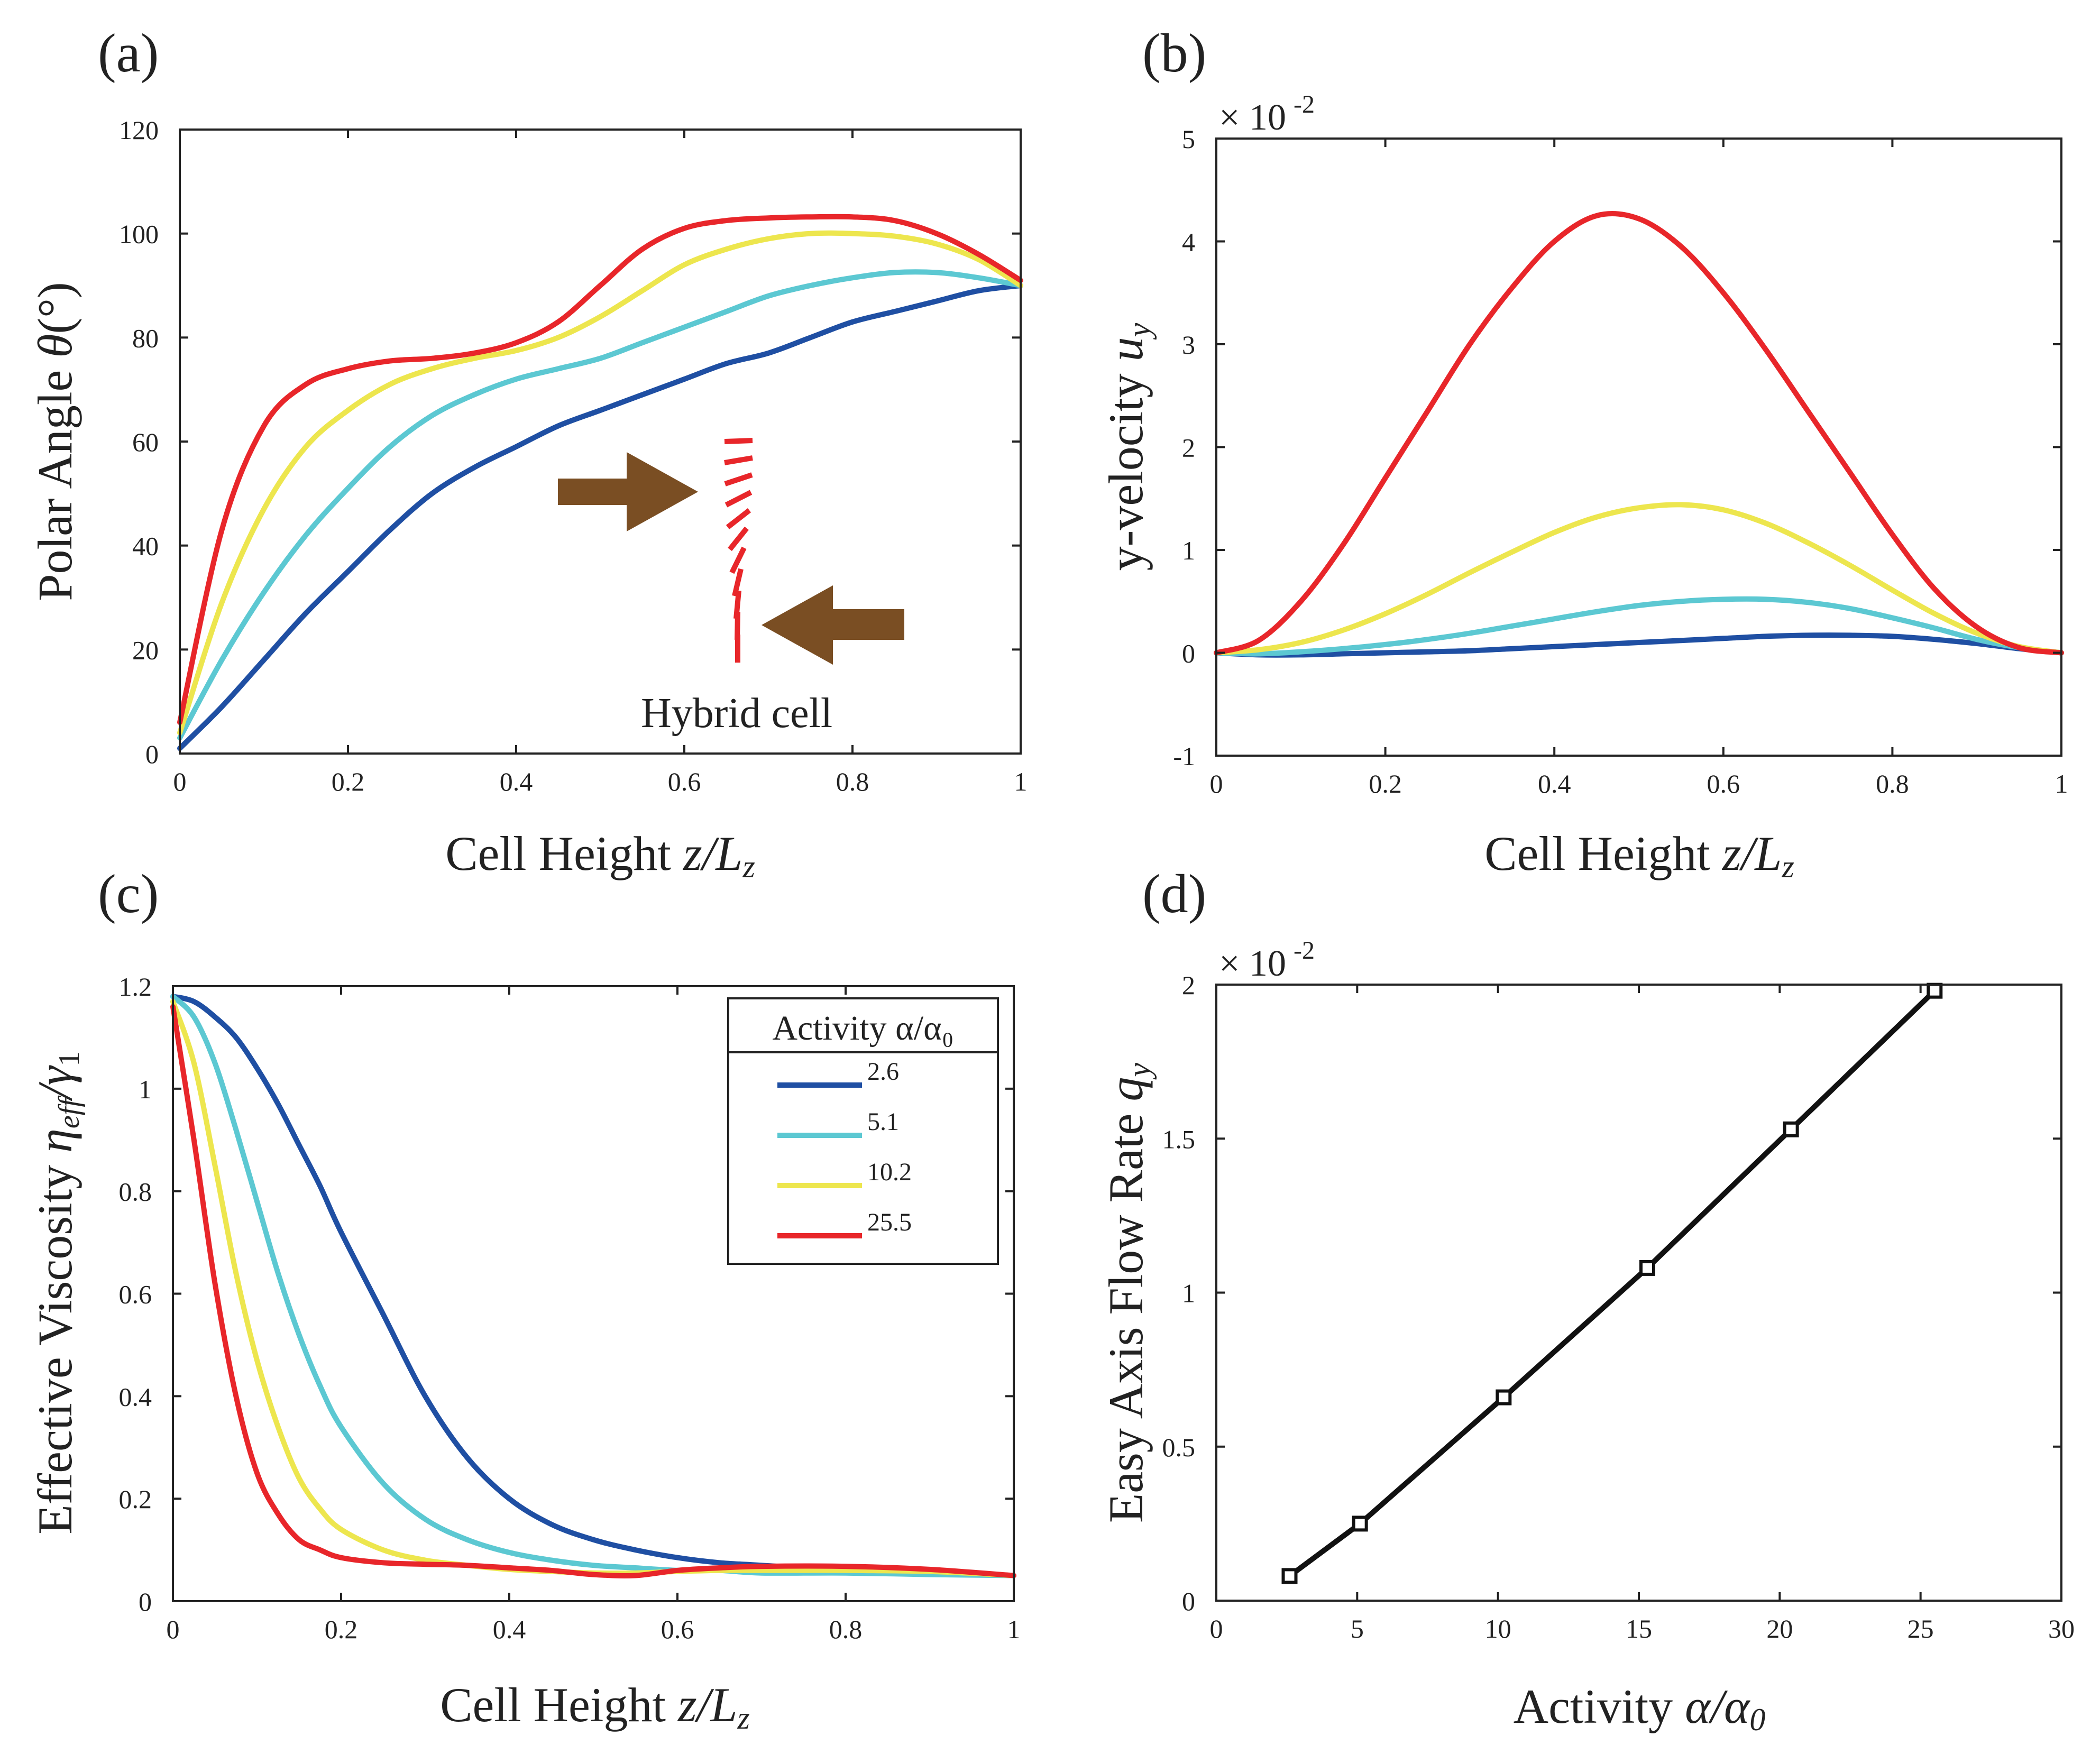 This screenshot has width=2100, height=1754. I want to click on series-line, so click(1612, 1283).